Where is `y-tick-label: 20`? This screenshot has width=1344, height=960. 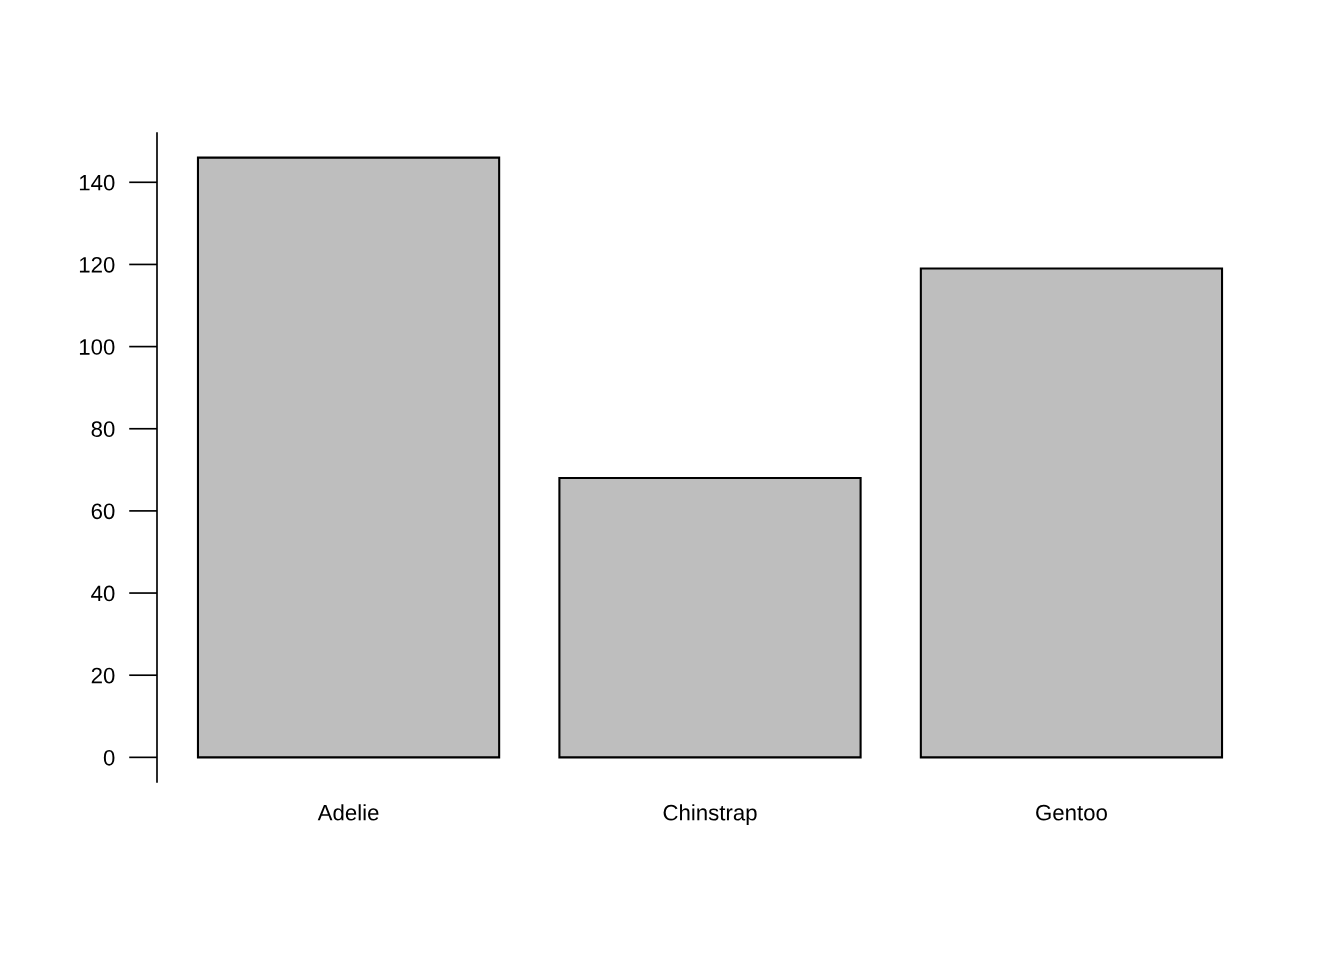 y-tick-label: 20 is located at coordinates (103, 675).